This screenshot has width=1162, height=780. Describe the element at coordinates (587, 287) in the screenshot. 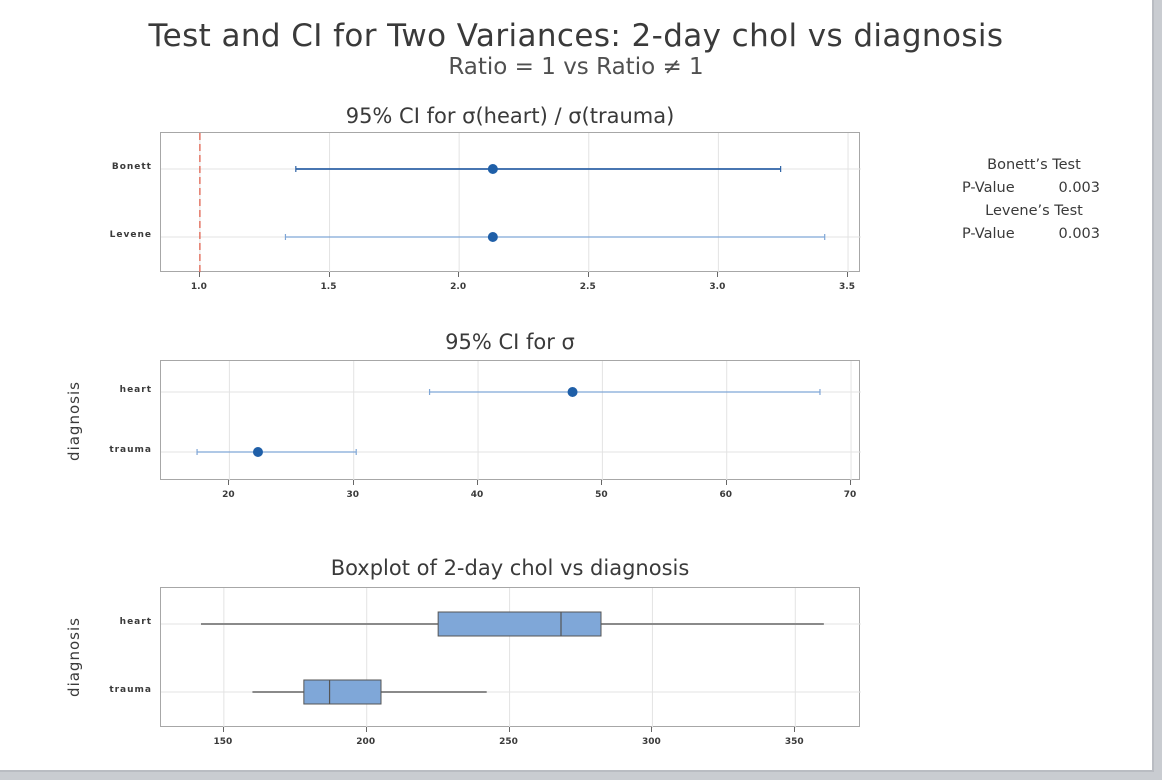

I see `tick-label: 2.5` at that location.